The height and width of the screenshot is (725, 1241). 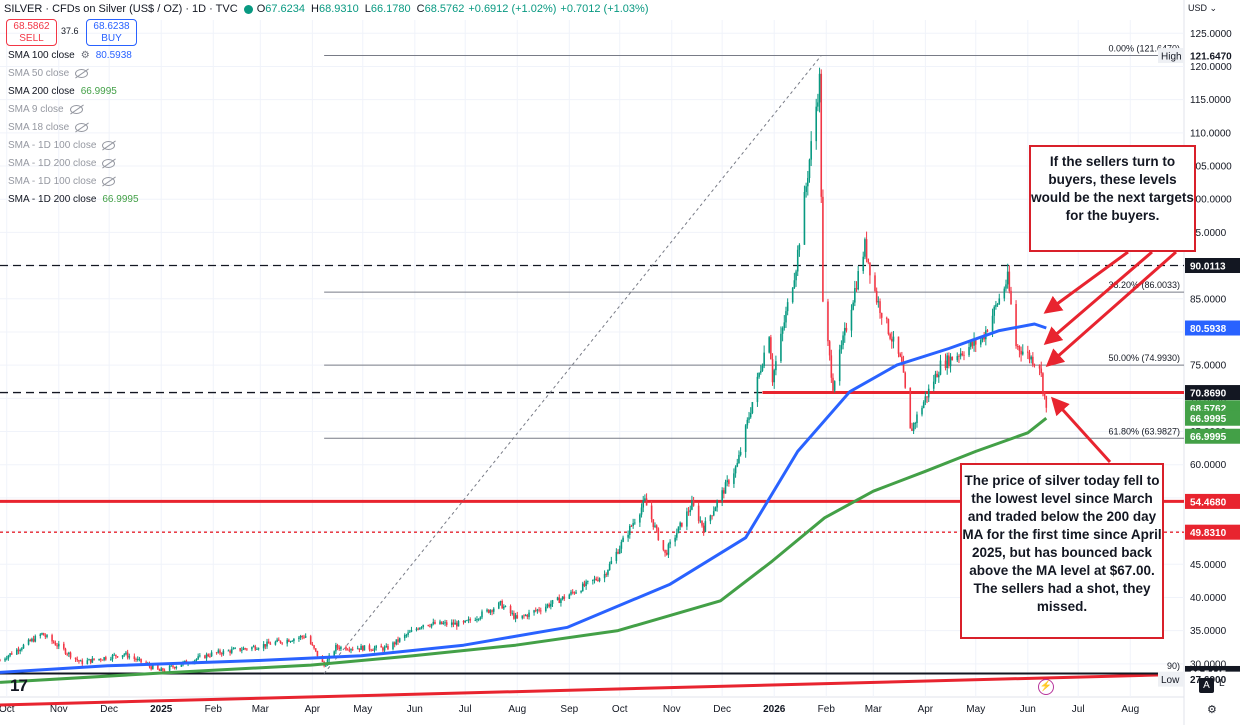 What do you see at coordinates (1222, 683) in the screenshot?
I see `log-scale-button: L` at bounding box center [1222, 683].